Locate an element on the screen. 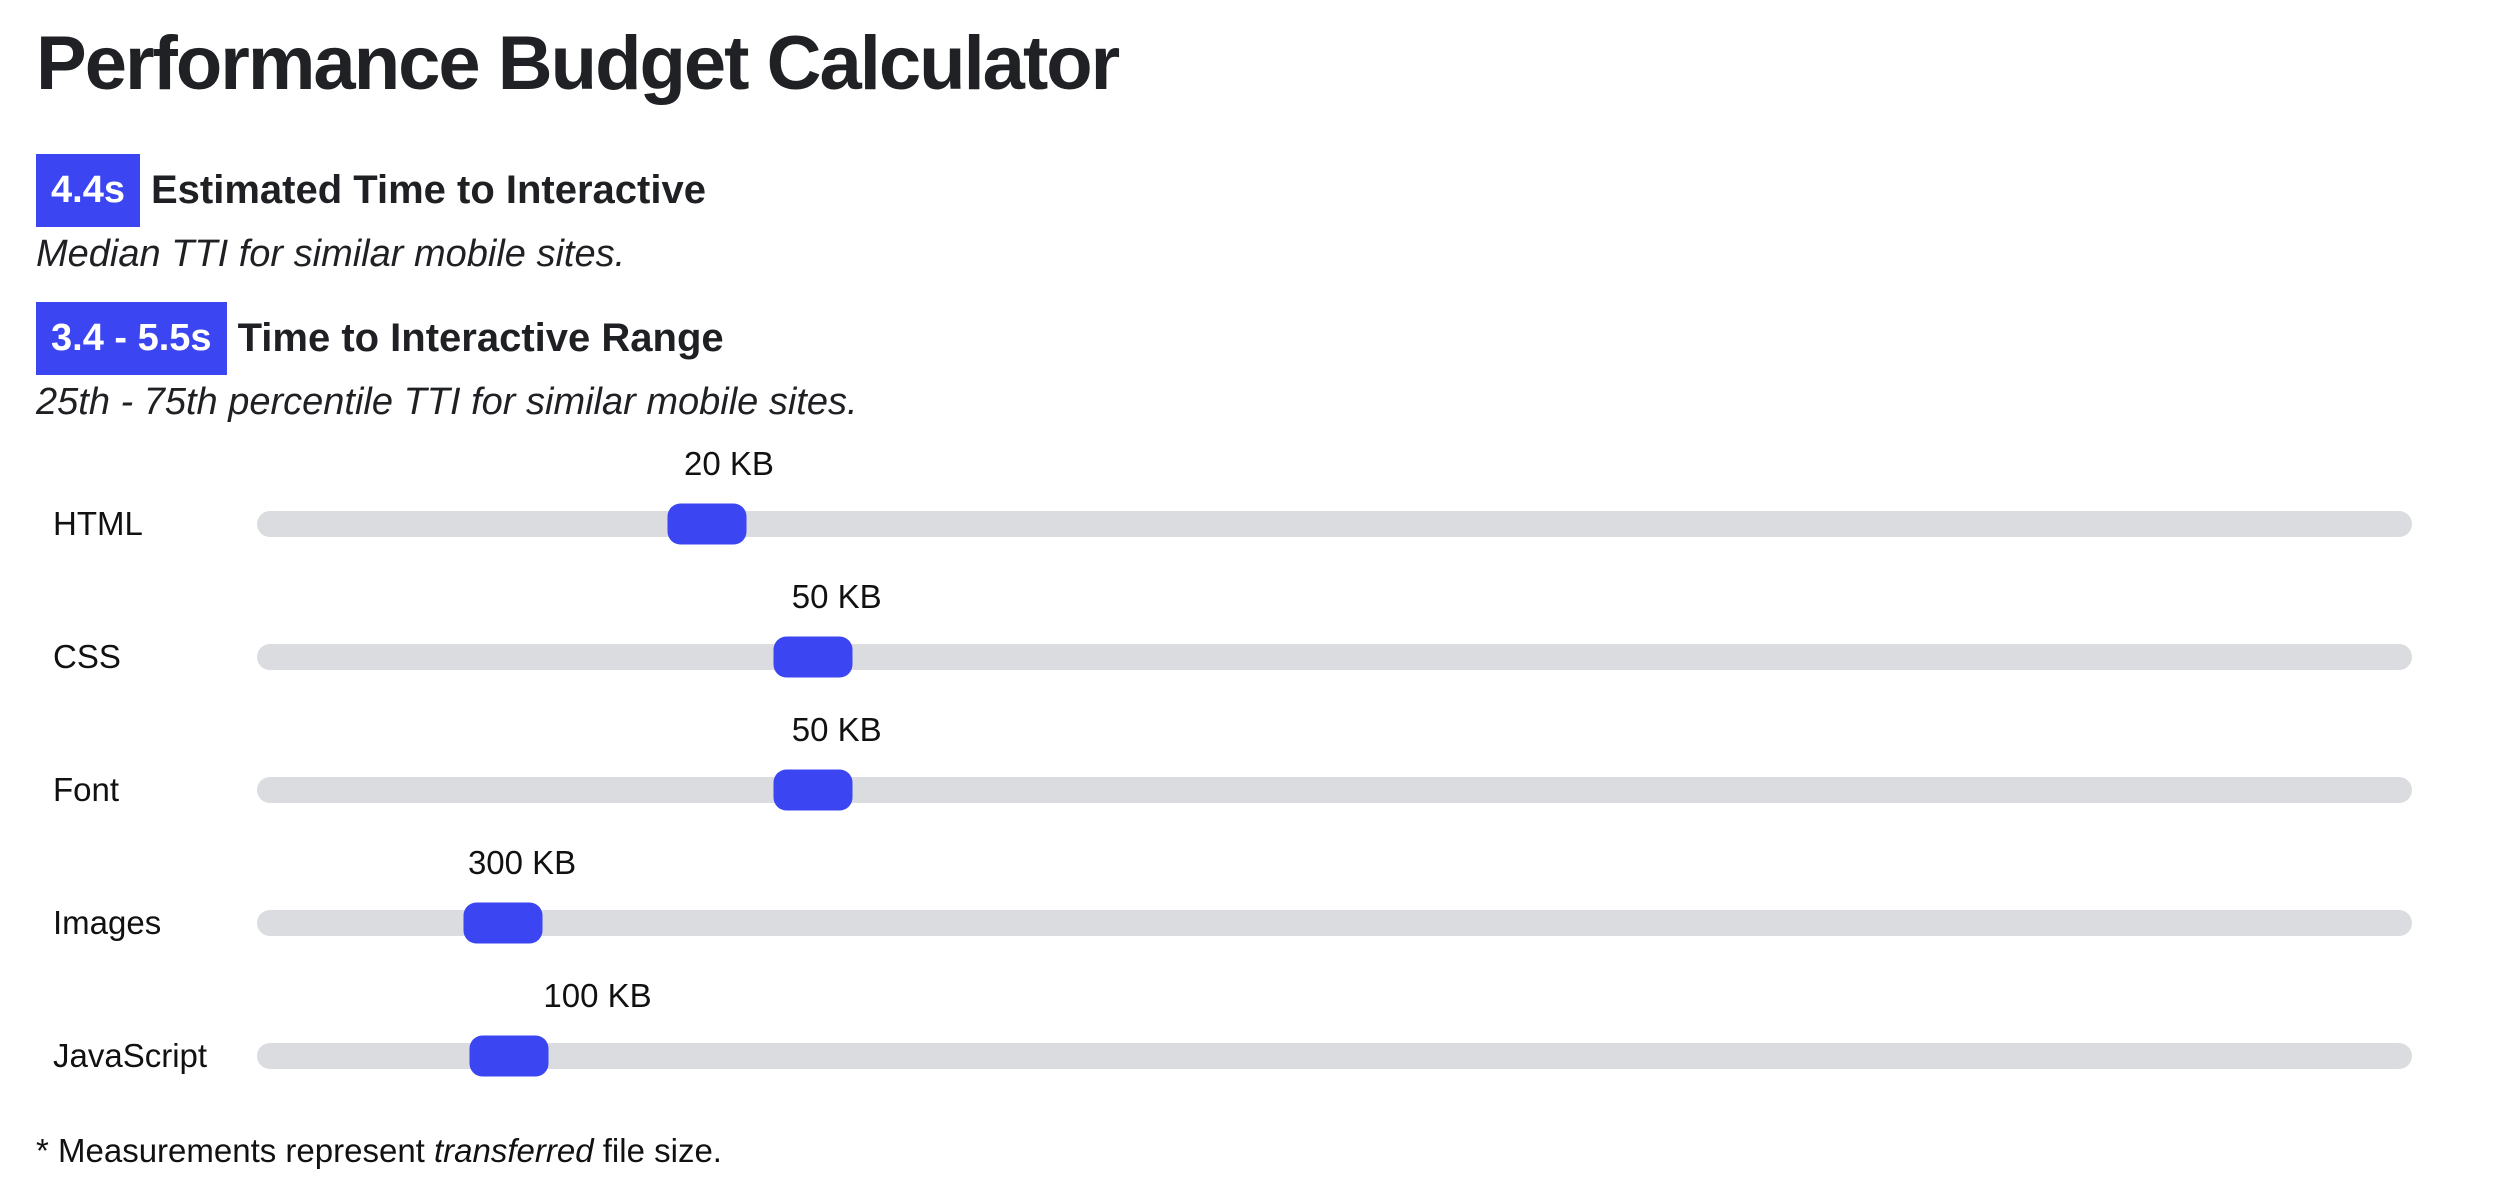 This screenshot has height=1200, width=2500. slider-block-html: HTML 20 KB is located at coordinates (1224, 507).